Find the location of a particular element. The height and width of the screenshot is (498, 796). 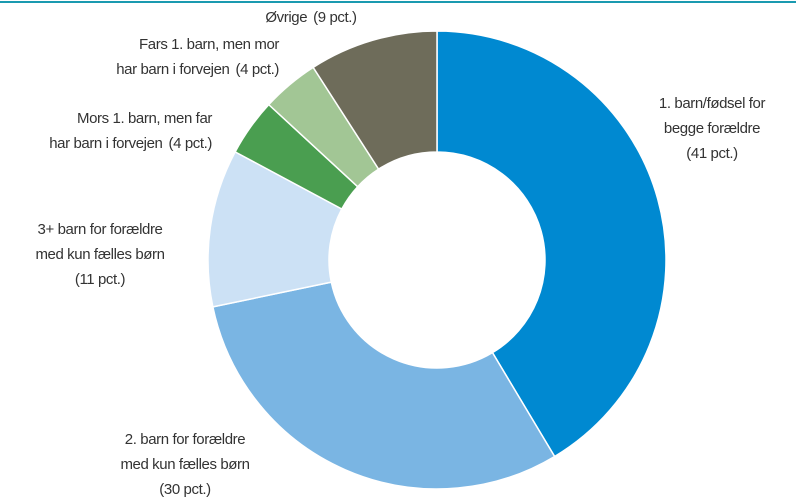

value-label: (30 pct.) is located at coordinates (185, 489).